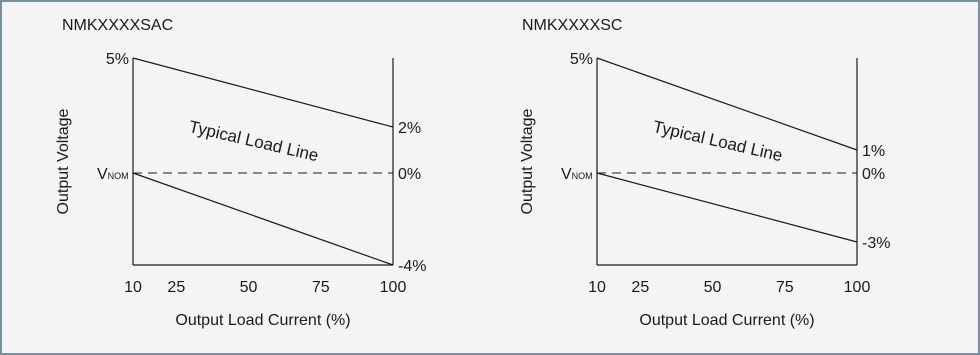 This screenshot has height=355, width=980. Describe the element at coordinates (117, 25) in the screenshot. I see `chart-title: NMKXXXXSAC` at that location.